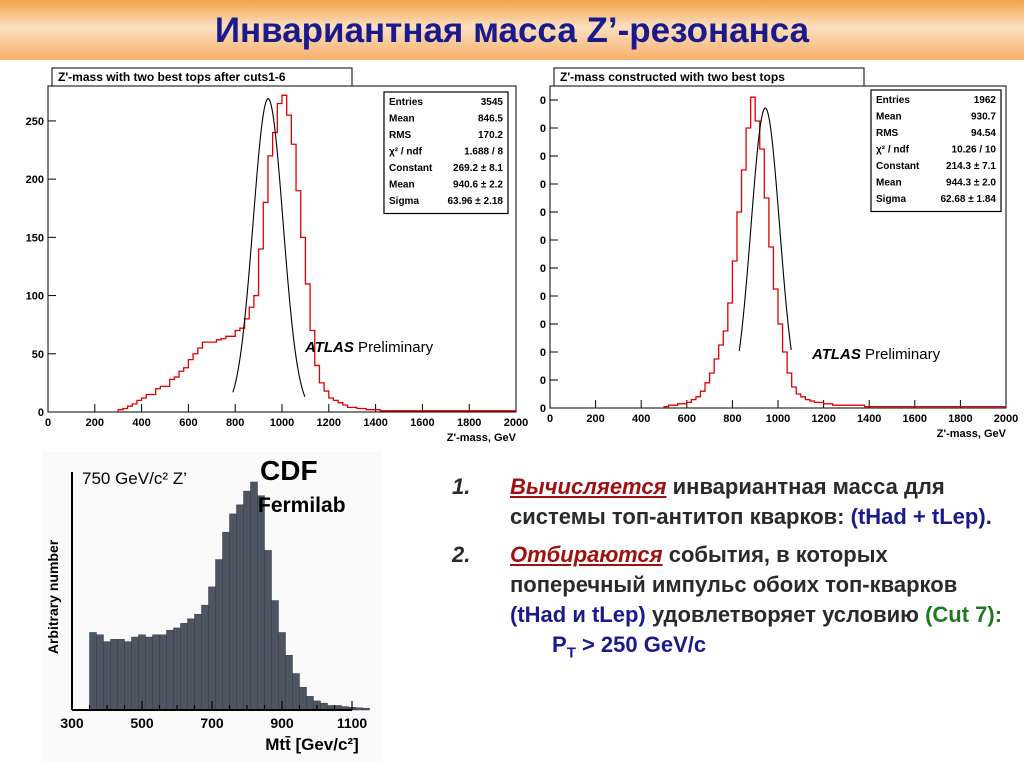 The width and height of the screenshot is (1024, 768). Describe the element at coordinates (550, 419) in the screenshot. I see `x-tick-label: 0` at that location.